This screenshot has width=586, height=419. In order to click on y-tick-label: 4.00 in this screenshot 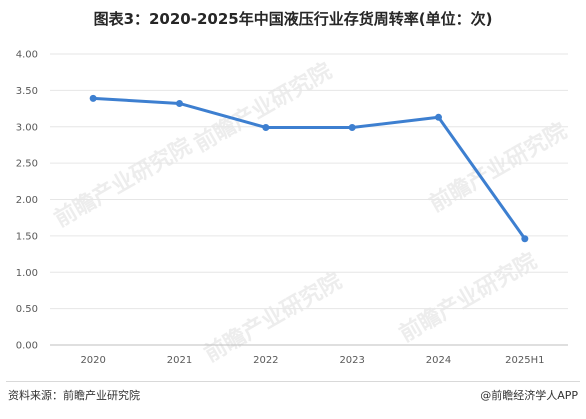, I will do `click(27, 55)`.